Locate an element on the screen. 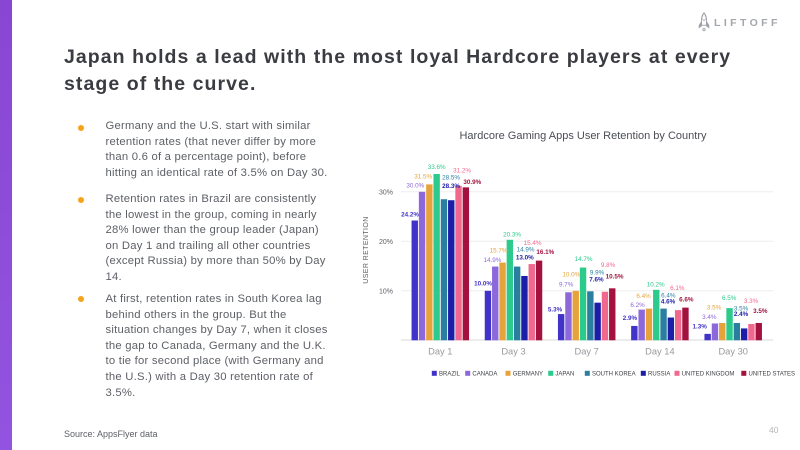 The height and width of the screenshot is (450, 800). svg-text: 15.4% is located at coordinates (533, 243).